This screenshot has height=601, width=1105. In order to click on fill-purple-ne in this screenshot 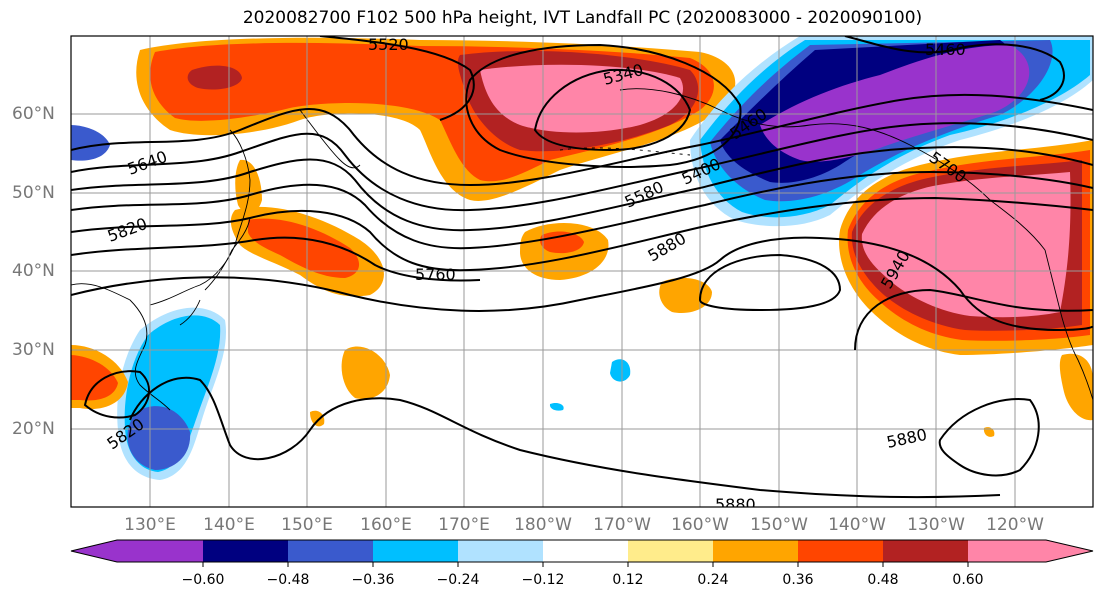, I will do `click(895, 103)`.